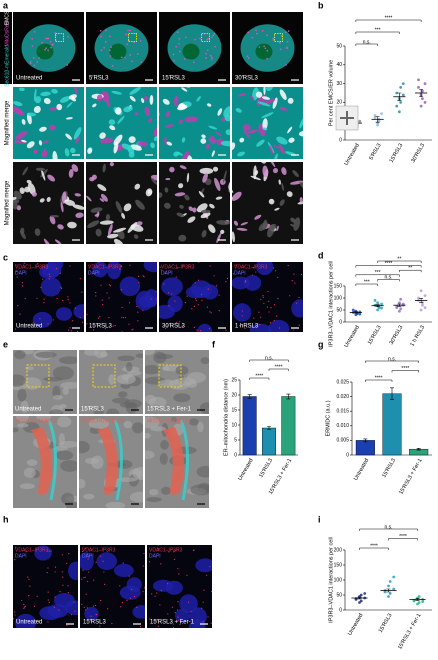 The height and width of the screenshot is (660, 438). Describe the element at coordinates (374, 546) in the screenshot. I see `significance-label: ****` at that location.